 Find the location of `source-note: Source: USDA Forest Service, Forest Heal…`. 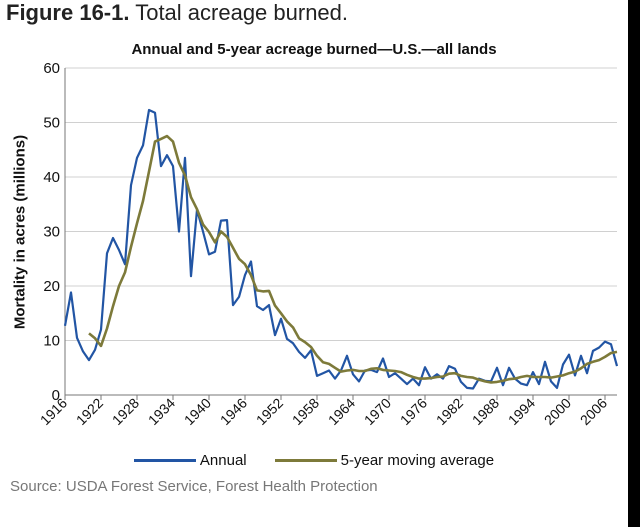

source-note: Source: USDA Forest Service, Forest Heal… is located at coordinates (194, 486).